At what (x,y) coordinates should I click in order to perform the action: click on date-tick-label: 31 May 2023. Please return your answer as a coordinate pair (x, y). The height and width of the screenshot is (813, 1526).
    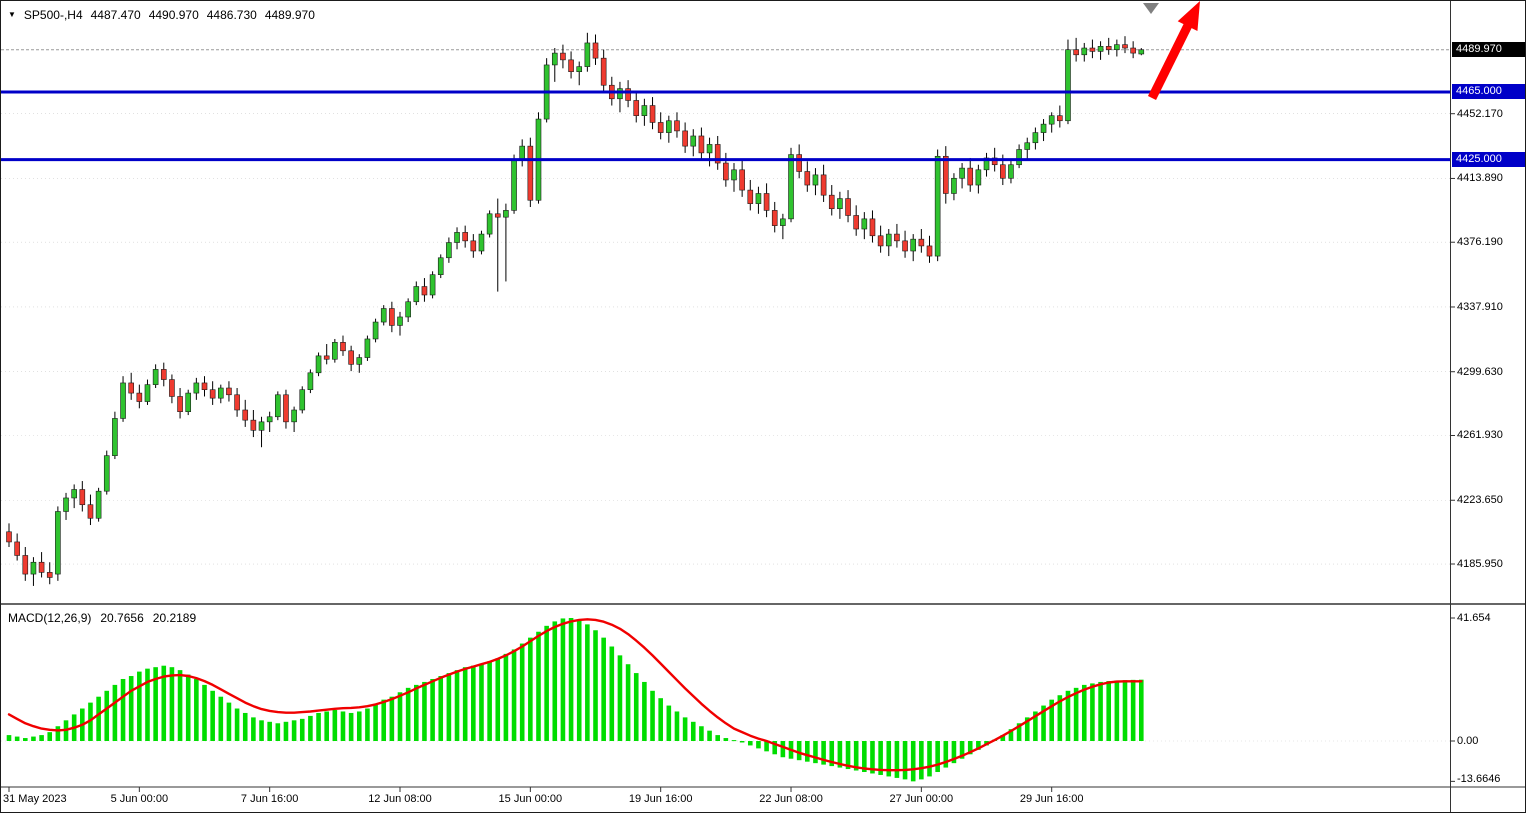
    Looking at the image, I should click on (35, 799).